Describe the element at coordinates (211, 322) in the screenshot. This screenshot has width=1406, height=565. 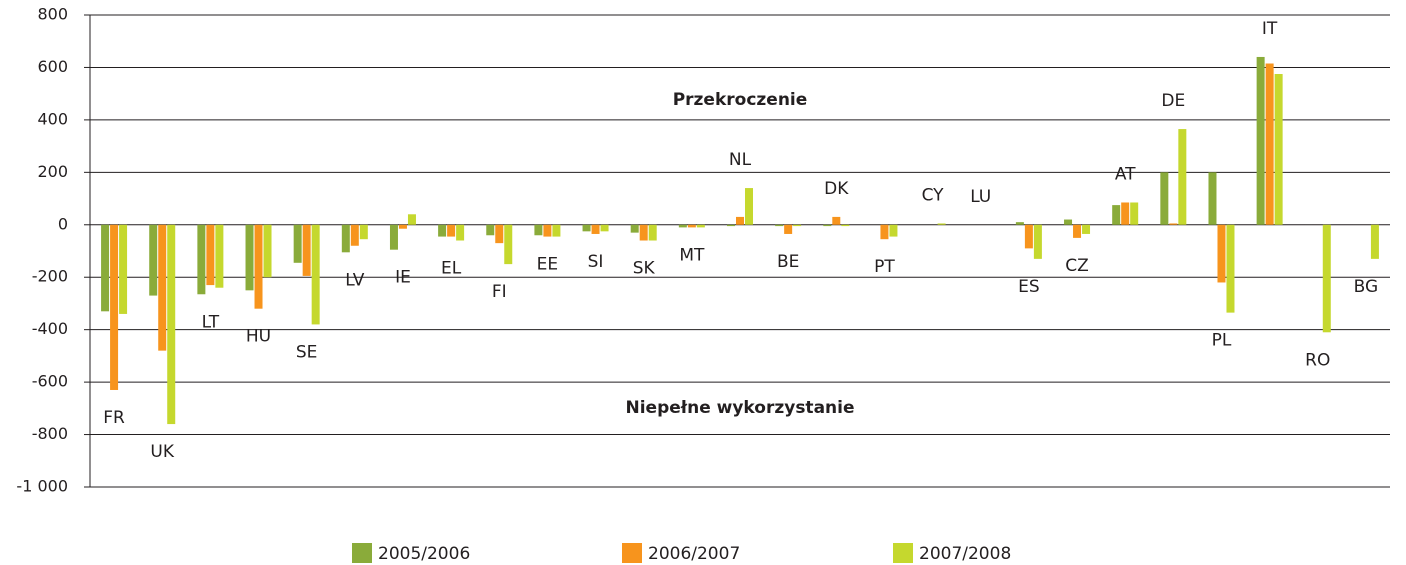
I see `category-label: LT` at that location.